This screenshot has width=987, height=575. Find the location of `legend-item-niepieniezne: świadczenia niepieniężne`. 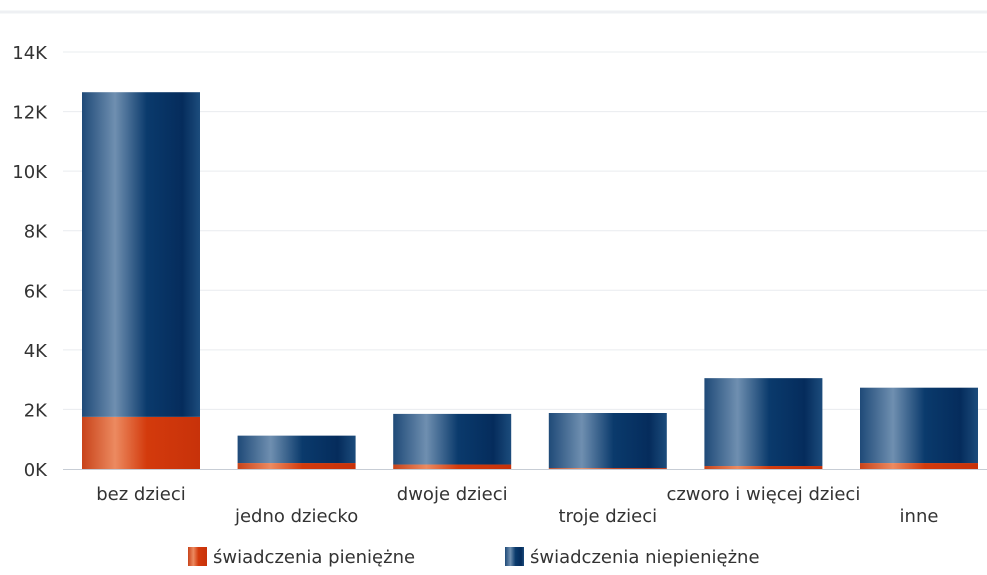

legend-item-niepieniezne: świadczenia niepieniężne is located at coordinates (632, 557).